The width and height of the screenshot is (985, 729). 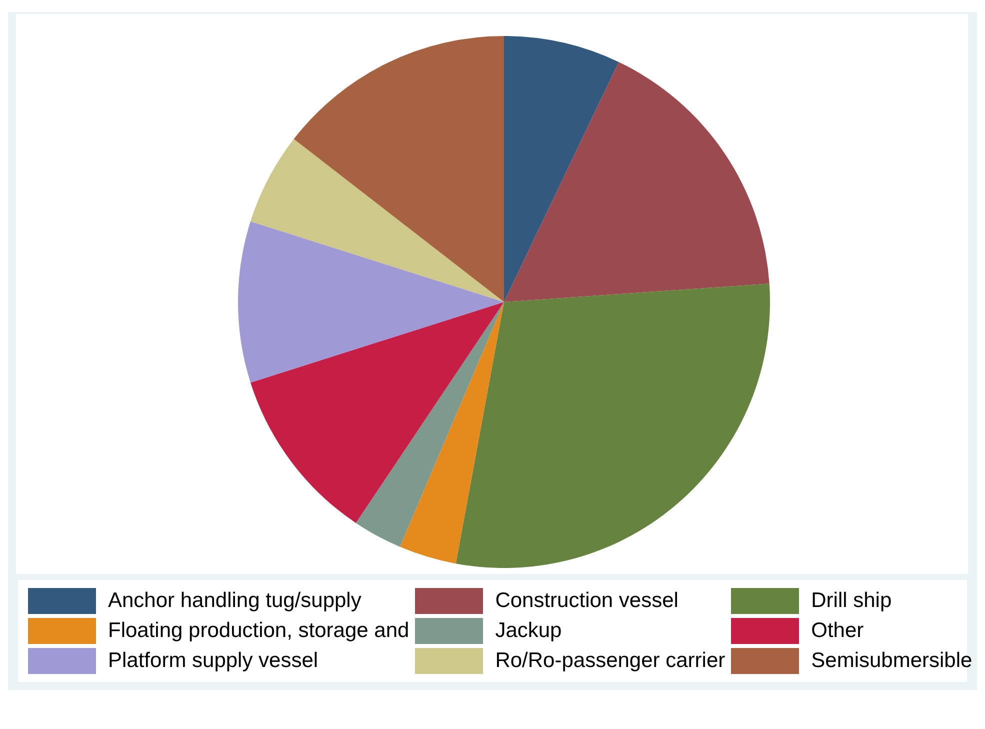 What do you see at coordinates (851, 601) in the screenshot?
I see `legend-label: Drill ship` at bounding box center [851, 601].